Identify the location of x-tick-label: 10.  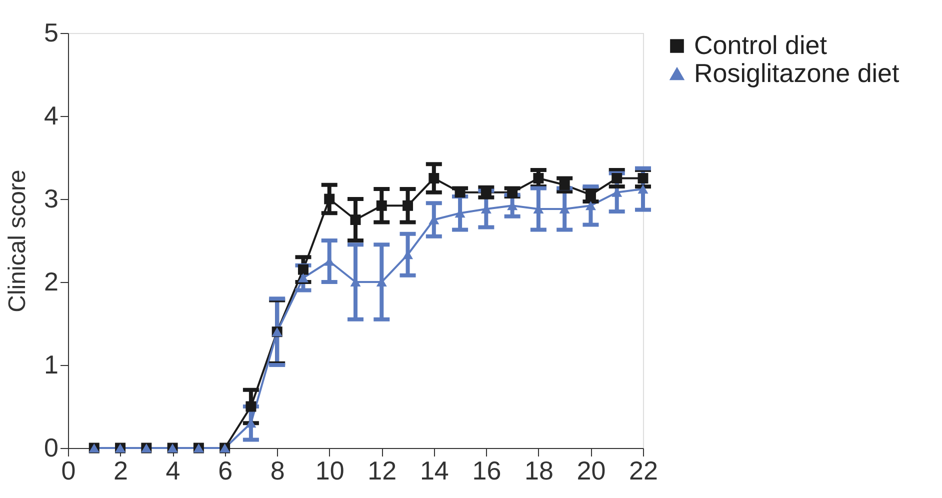
(329, 471).